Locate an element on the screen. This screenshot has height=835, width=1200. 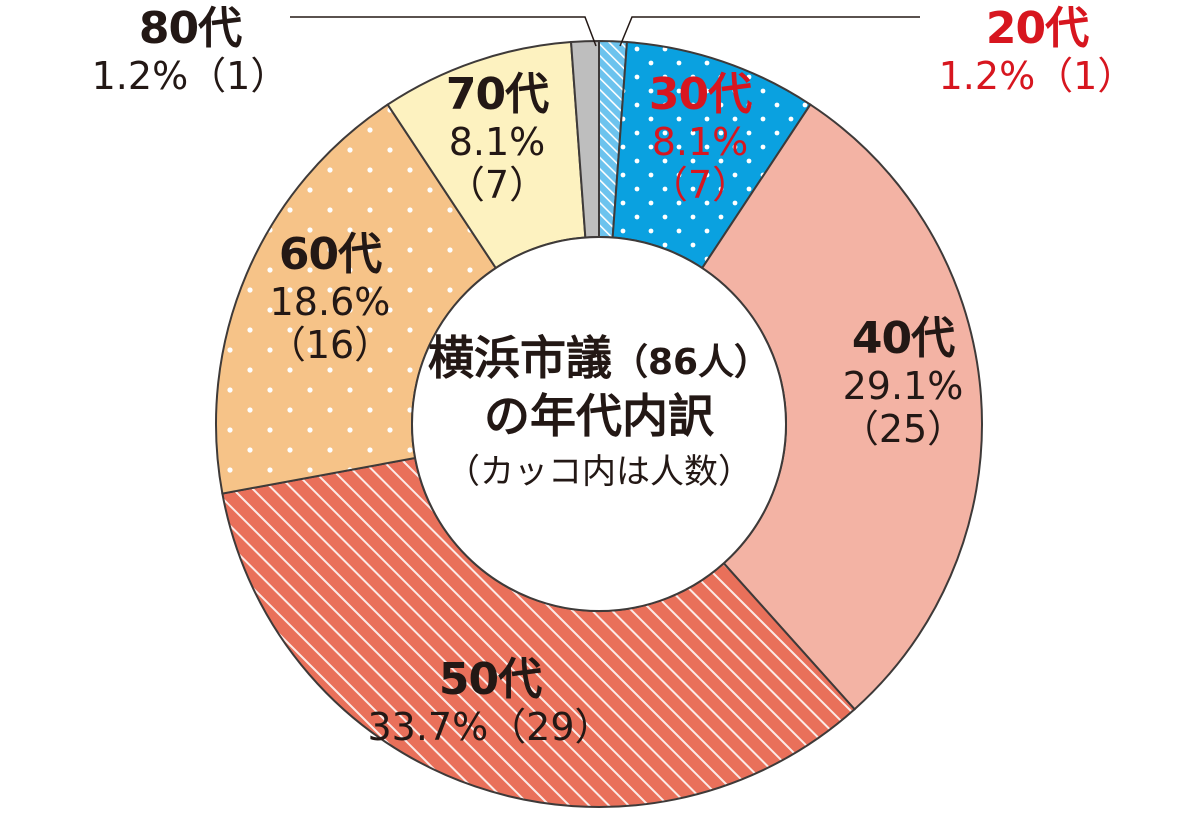
label-40s-count: （25） is located at coordinates (903, 429).